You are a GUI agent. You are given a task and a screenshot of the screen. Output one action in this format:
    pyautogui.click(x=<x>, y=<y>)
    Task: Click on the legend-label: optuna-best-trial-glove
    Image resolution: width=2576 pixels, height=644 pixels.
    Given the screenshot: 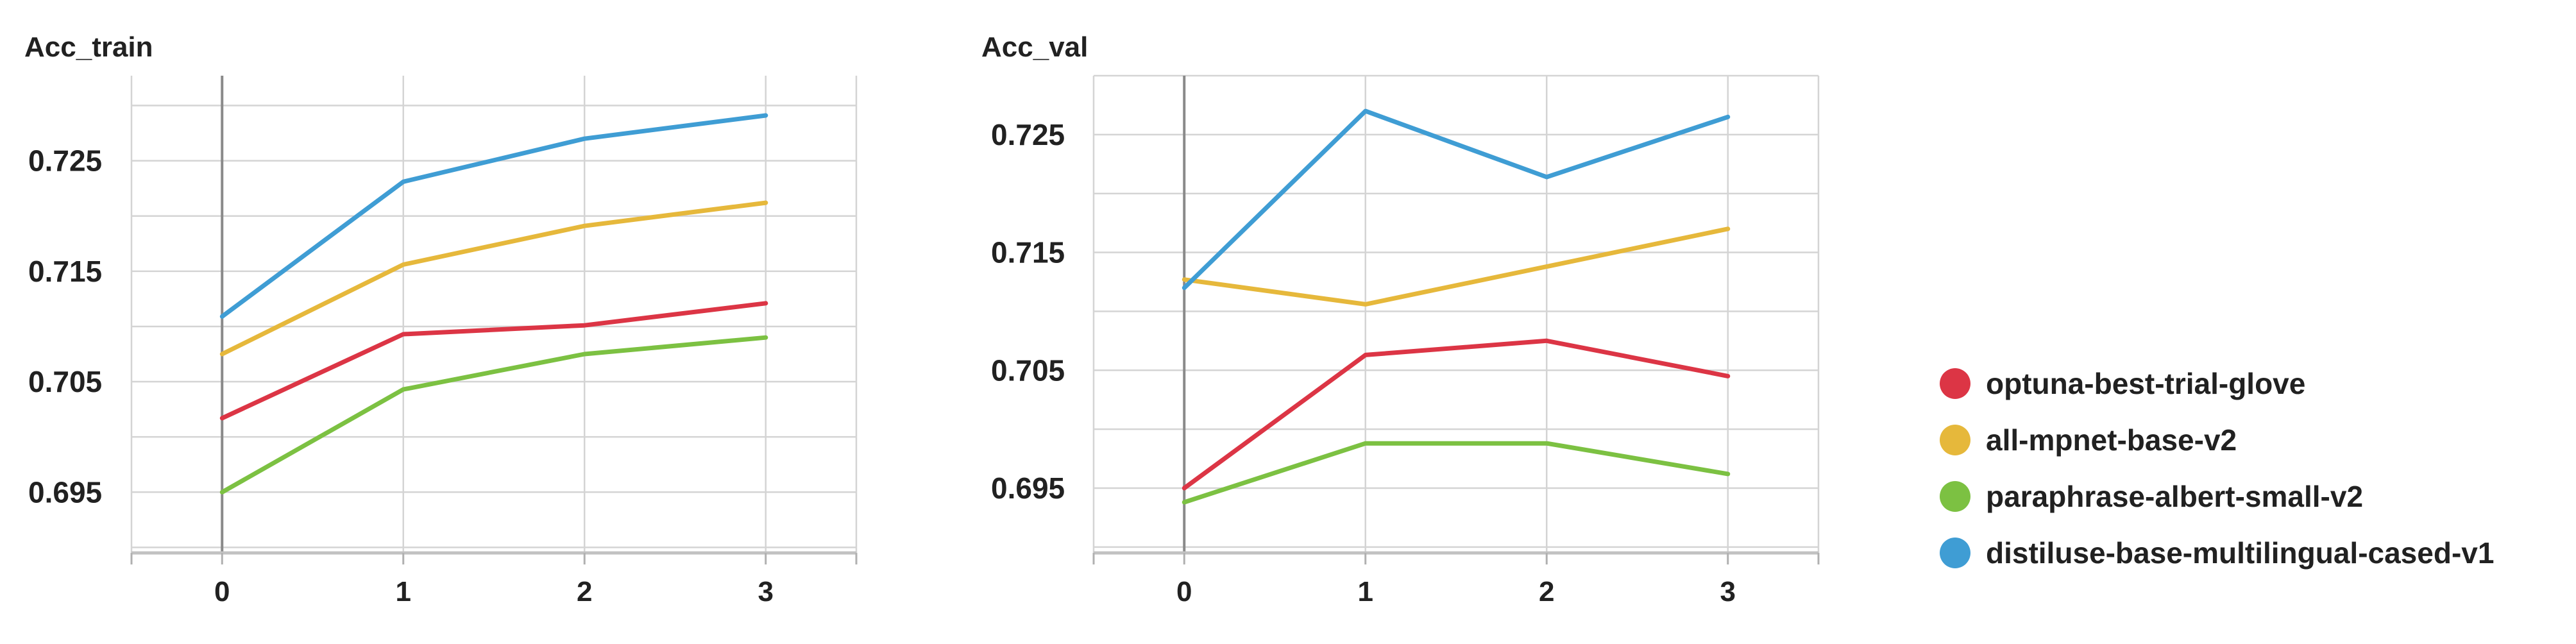 What is the action you would take?
    pyautogui.click(x=2145, y=383)
    